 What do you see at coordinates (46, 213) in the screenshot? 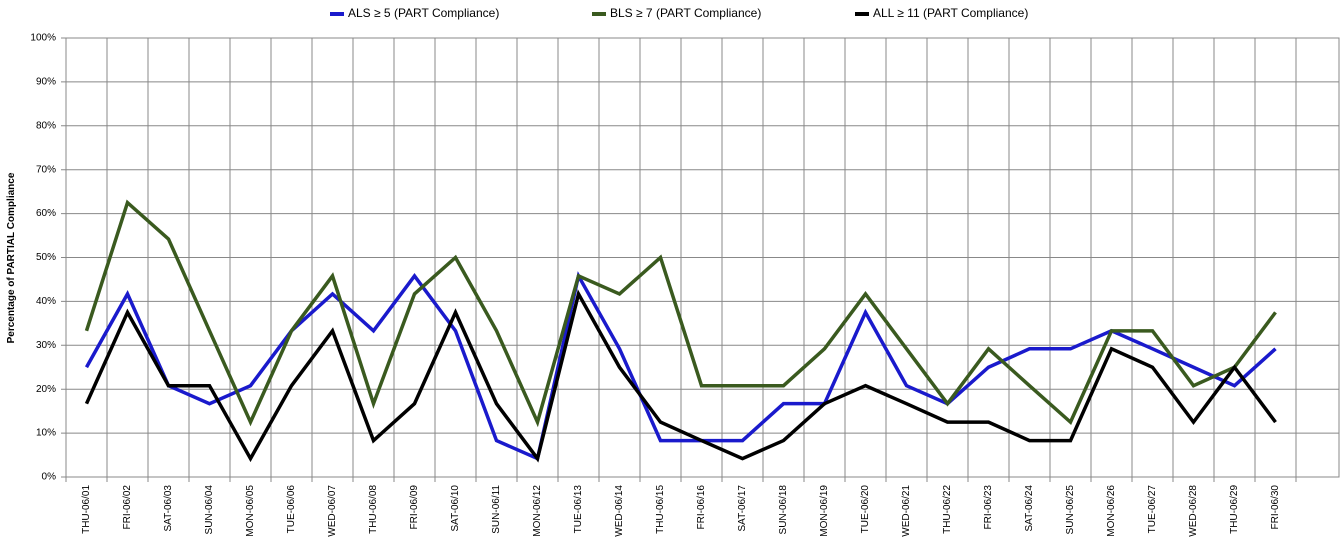
I see `y-tick-label: 60%` at bounding box center [46, 213].